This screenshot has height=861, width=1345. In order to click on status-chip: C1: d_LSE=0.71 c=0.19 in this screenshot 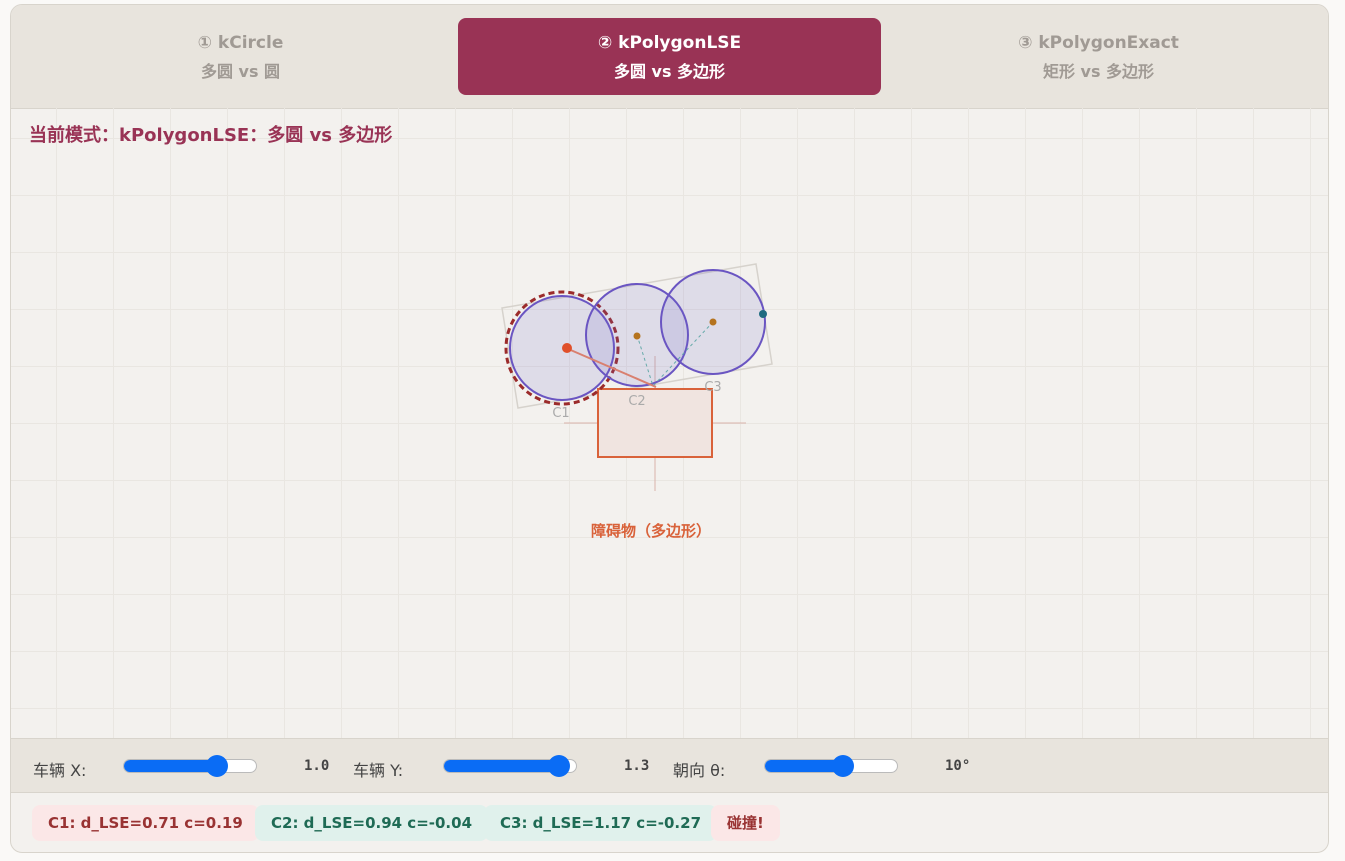, I will do `click(145, 823)`.